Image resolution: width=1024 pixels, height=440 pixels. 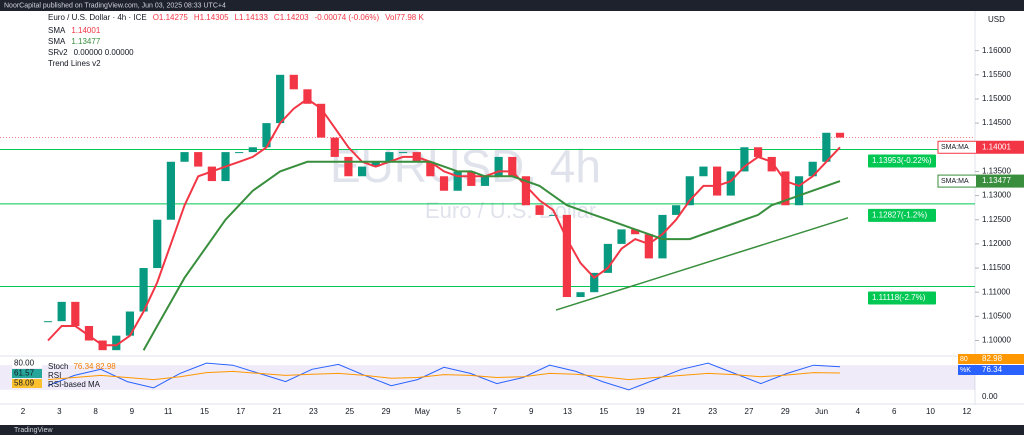 I want to click on x-tick-label: 4, so click(x=858, y=411).